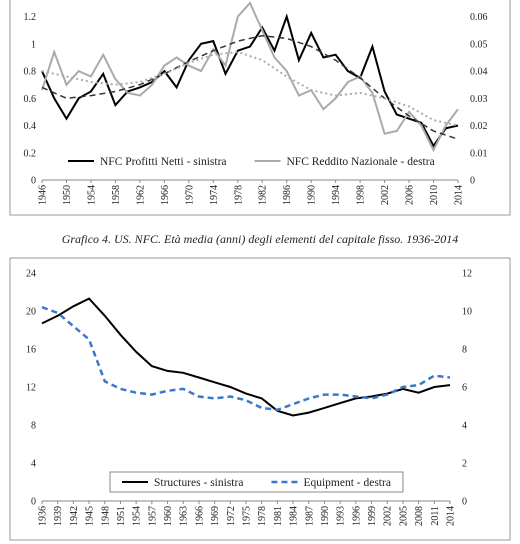 The height and width of the screenshot is (544, 520). I want to click on x-tick-label: 1939, so click(58, 516).